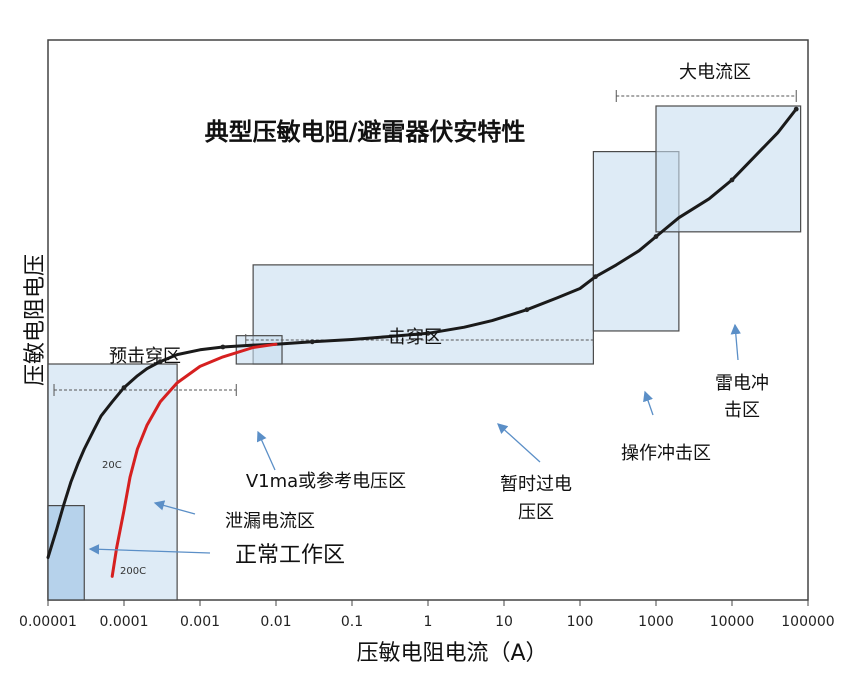  Describe the element at coordinates (365, 132) in the screenshot. I see `chart-title: 典型压敏电阻/避雷器伏安特性` at that location.